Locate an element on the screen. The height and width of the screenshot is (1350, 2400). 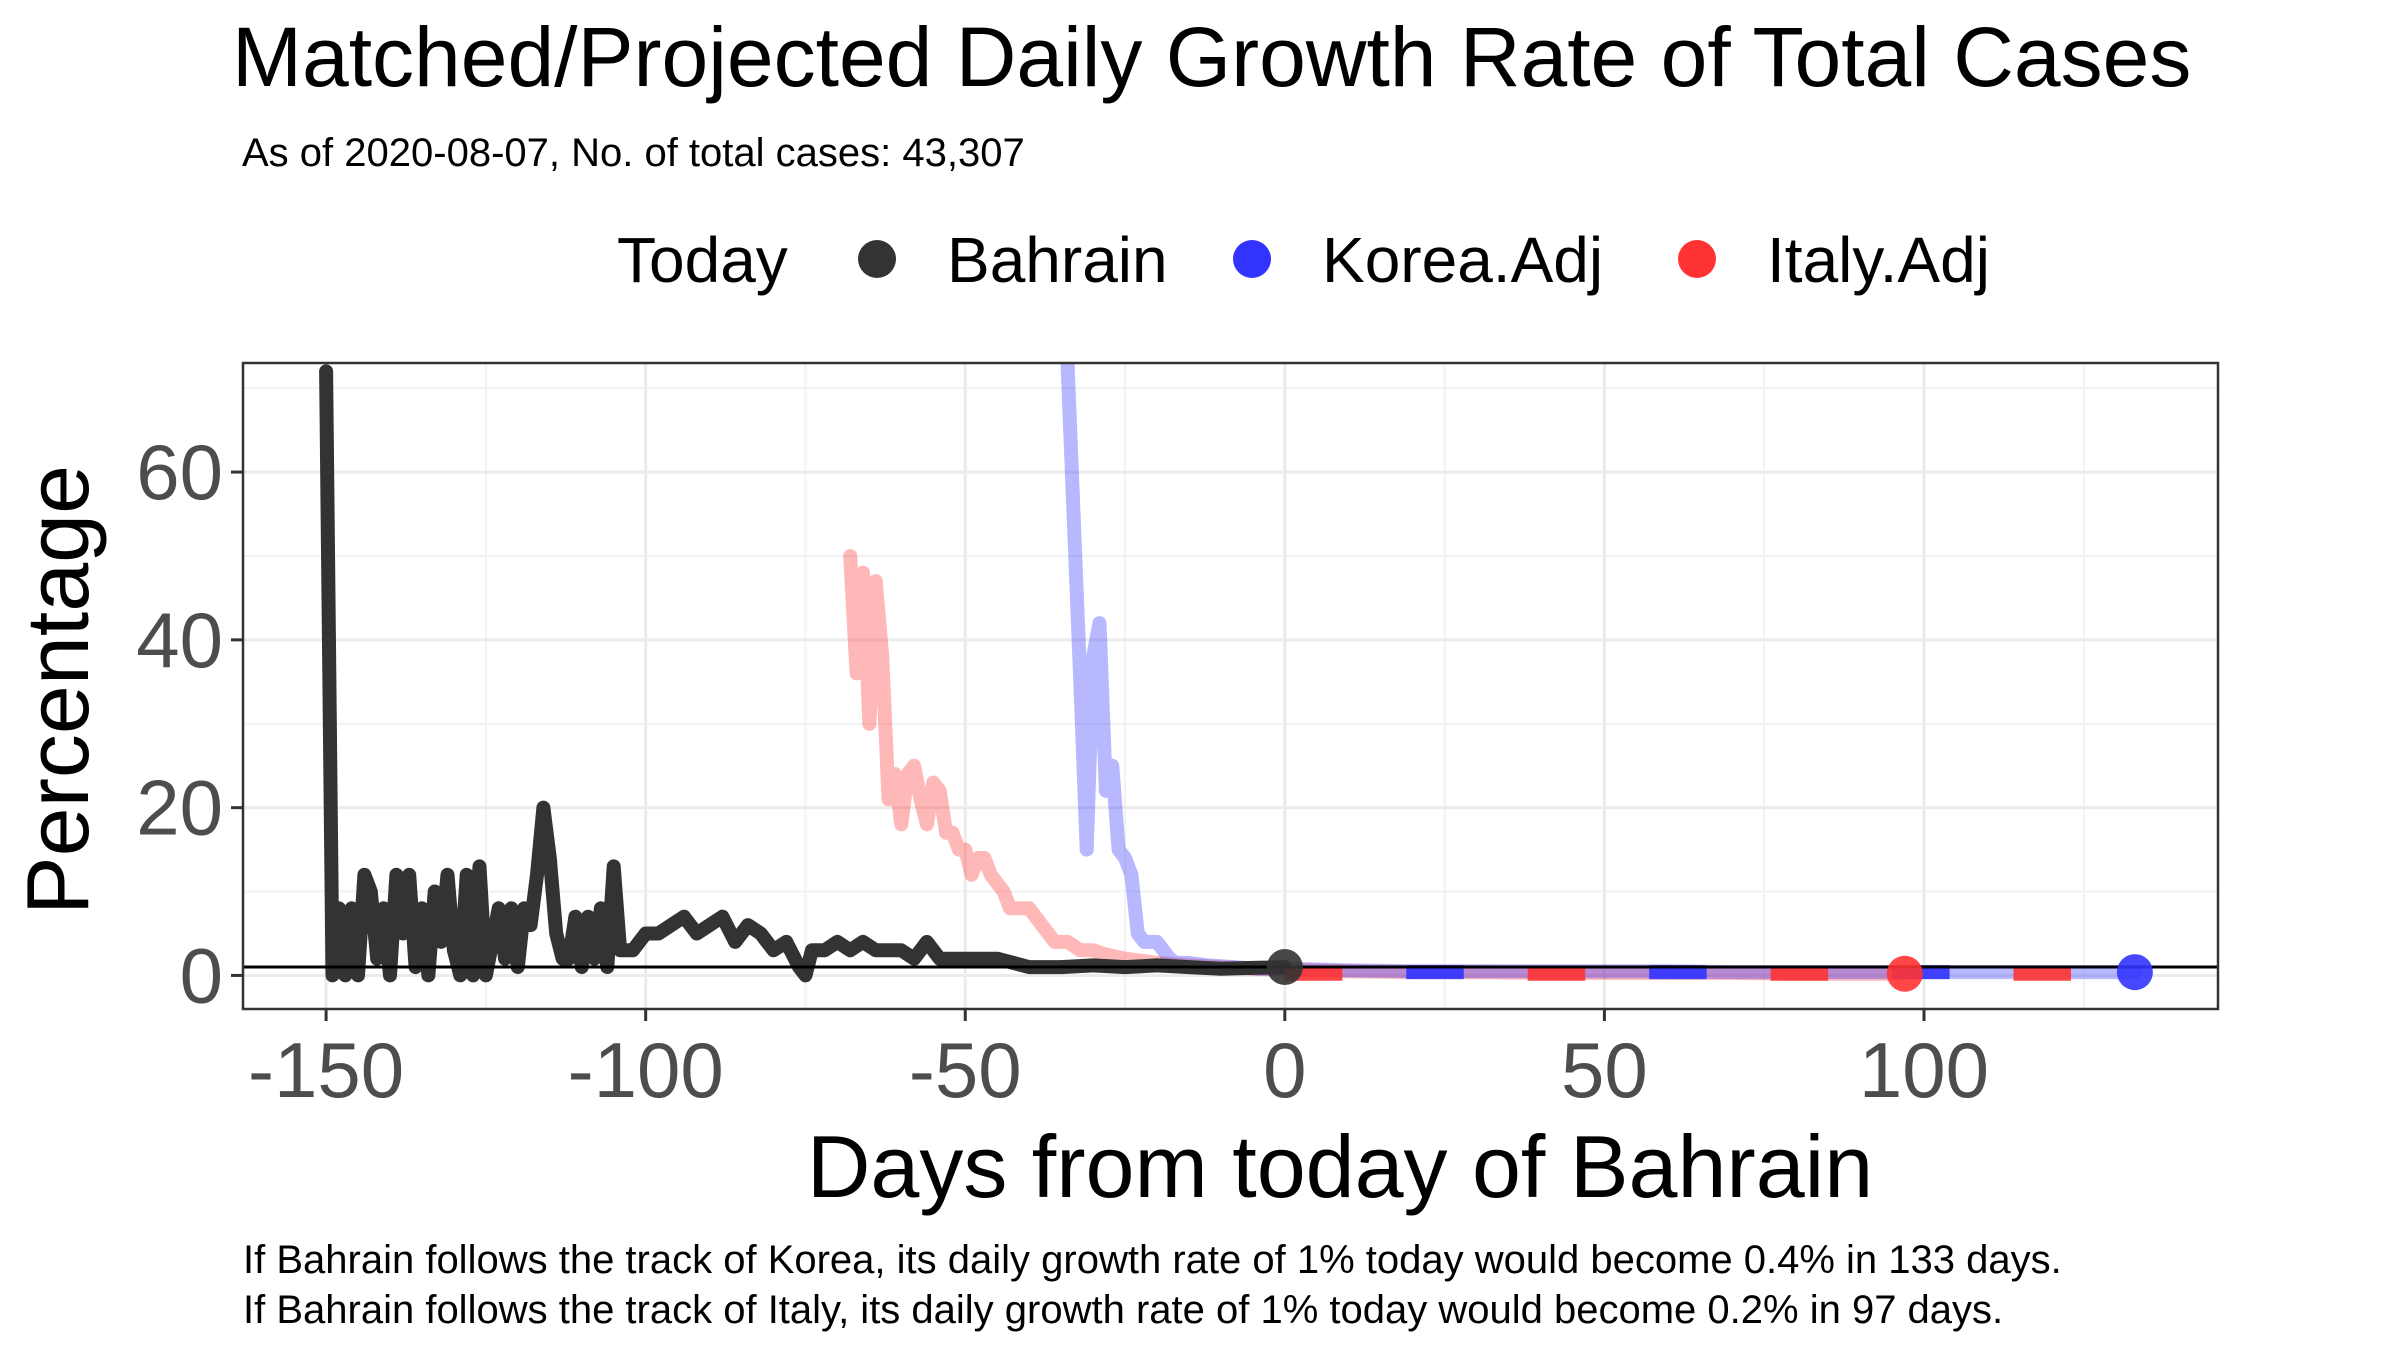
y-tick-label: 20 is located at coordinates (179, 808).